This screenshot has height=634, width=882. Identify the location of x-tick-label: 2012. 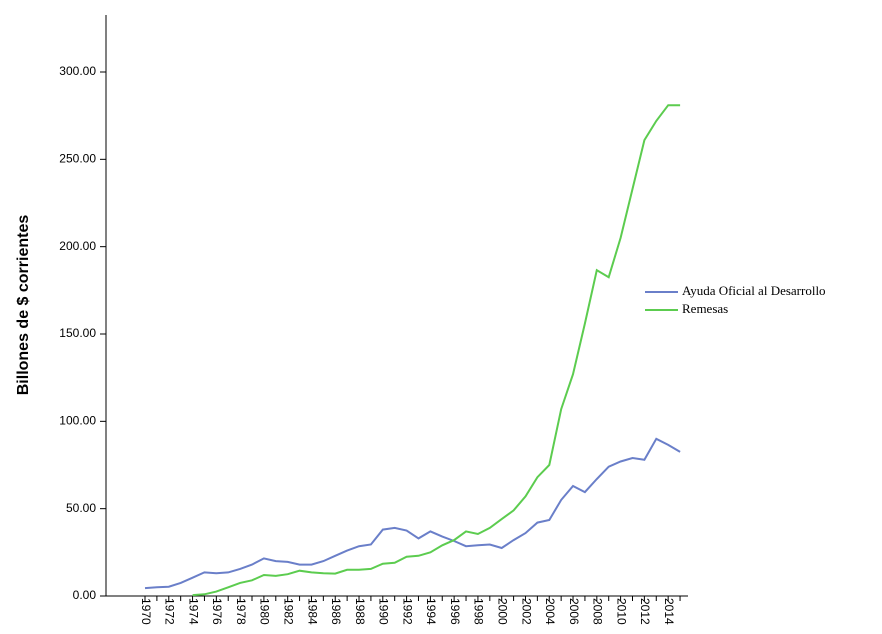
(645, 611).